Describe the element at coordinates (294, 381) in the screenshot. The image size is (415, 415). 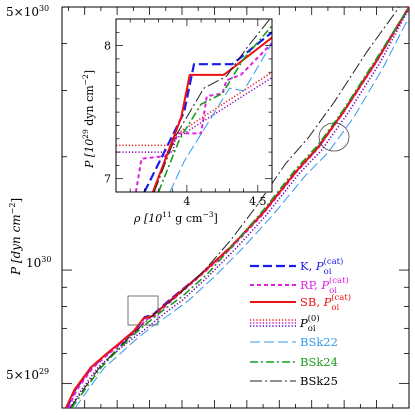
I see `legend-entry-bsk25: BSk25` at that location.